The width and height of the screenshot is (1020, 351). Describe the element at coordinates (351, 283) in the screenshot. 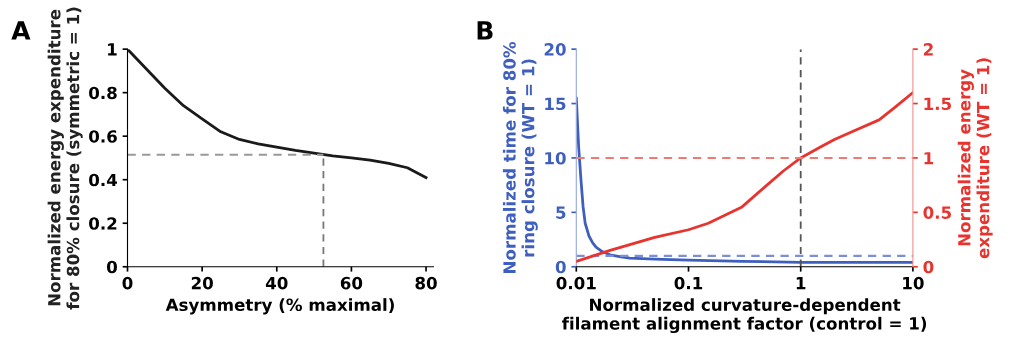

I see `x-tick-label: 60` at that location.